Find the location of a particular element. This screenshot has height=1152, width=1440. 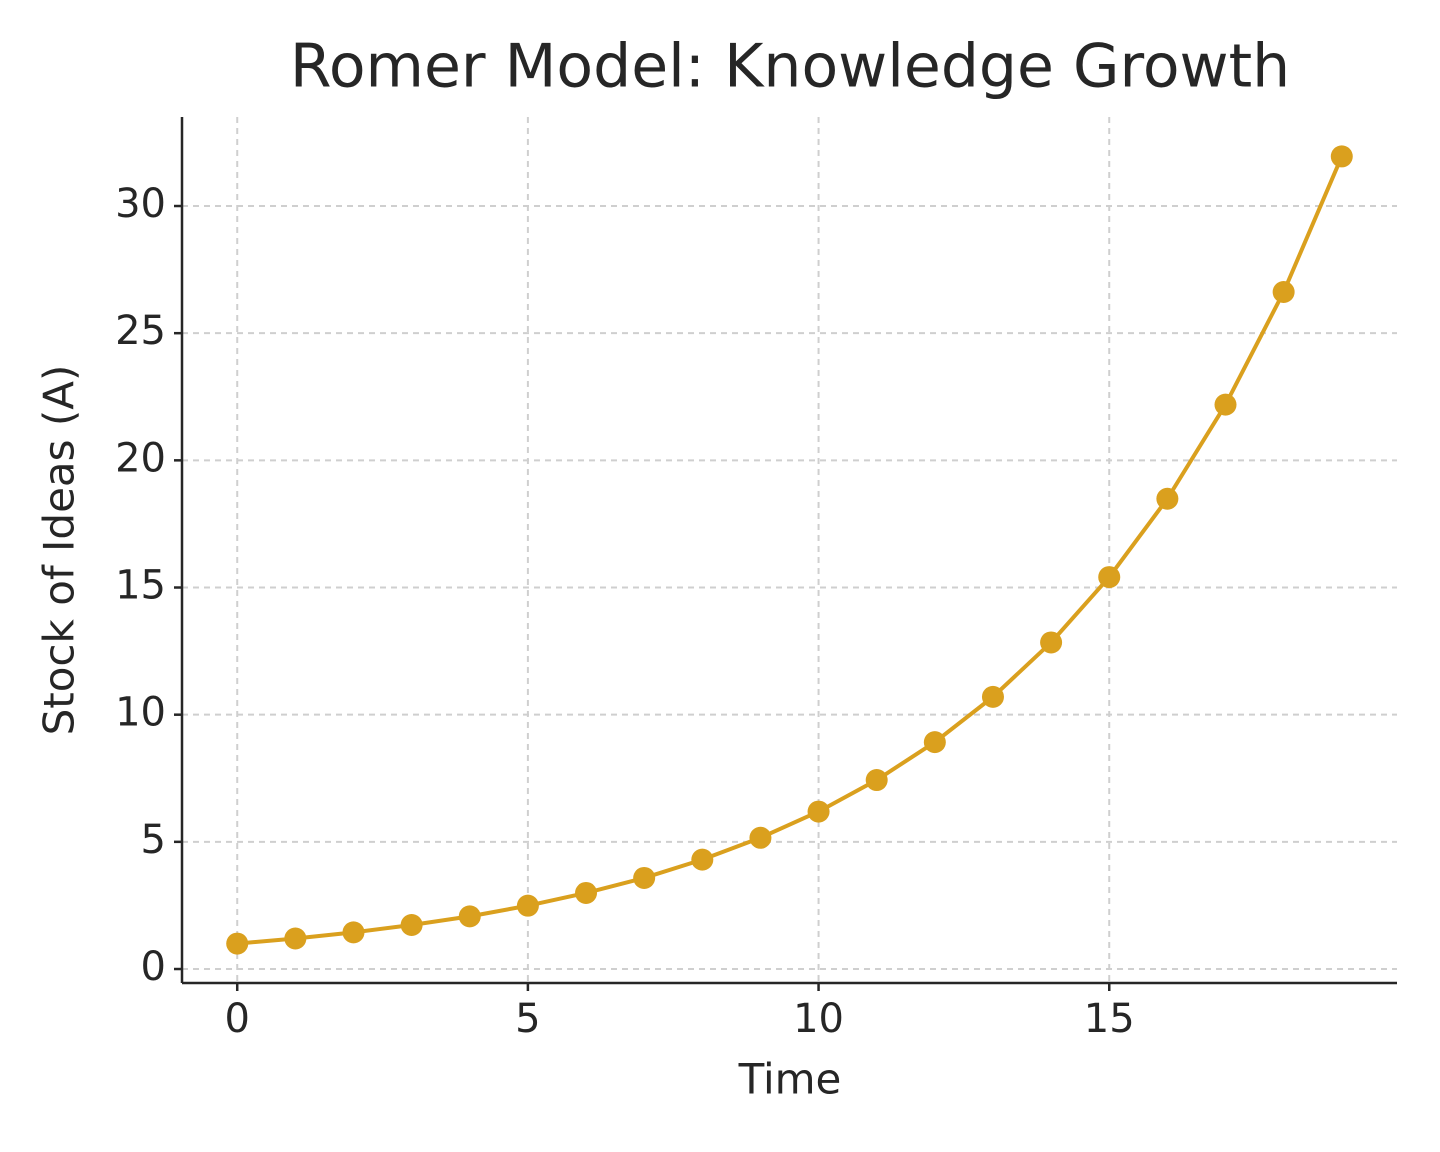

chart-title: Romer Model: Knowledge Growth is located at coordinates (790, 67).